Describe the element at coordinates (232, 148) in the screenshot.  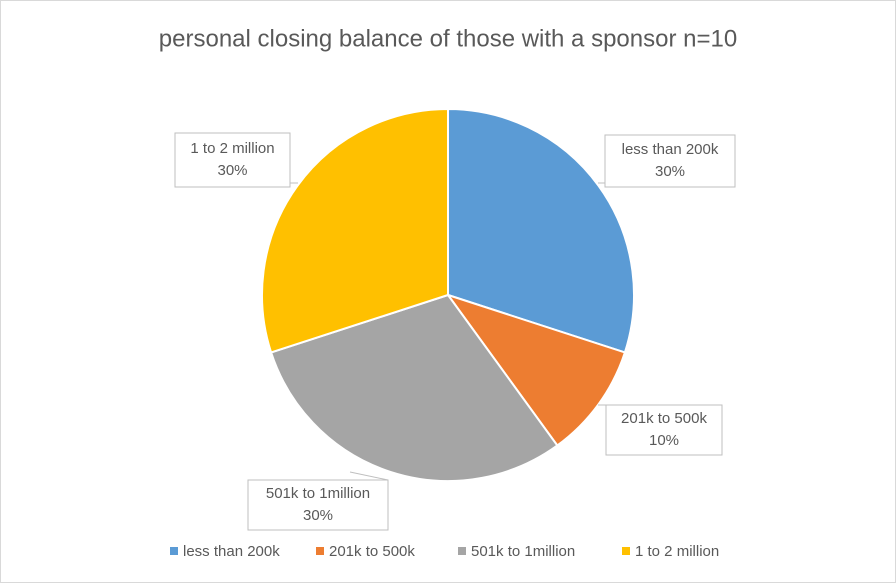
I see `data-label-category: 1 to 2 million` at that location.